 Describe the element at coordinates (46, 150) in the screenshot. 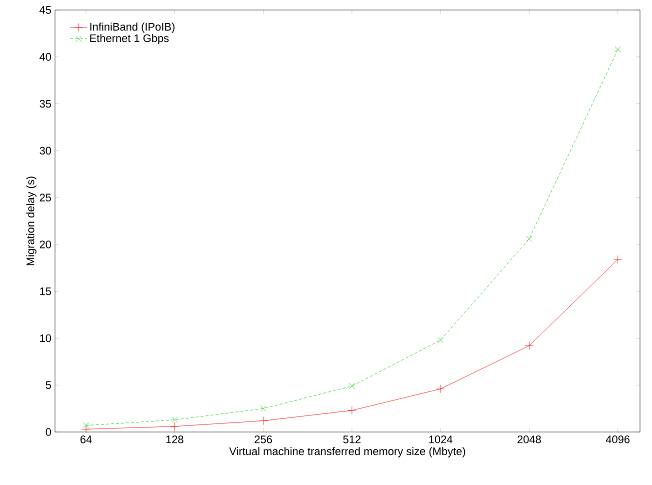

I see `y-tick-label: 30` at that location.